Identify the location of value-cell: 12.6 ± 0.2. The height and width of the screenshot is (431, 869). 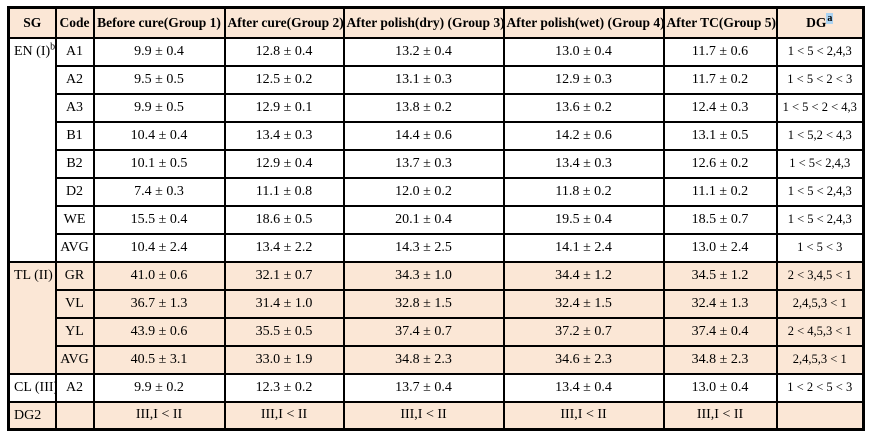
(720, 163).